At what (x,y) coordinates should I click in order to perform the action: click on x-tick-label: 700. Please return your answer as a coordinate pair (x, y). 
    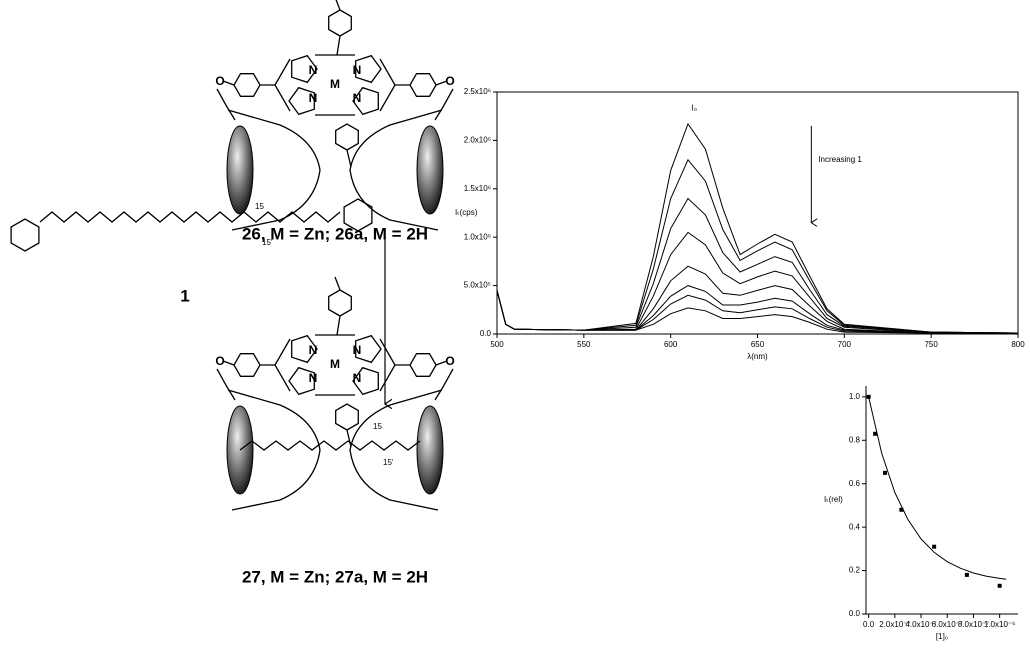
    Looking at the image, I should click on (845, 344).